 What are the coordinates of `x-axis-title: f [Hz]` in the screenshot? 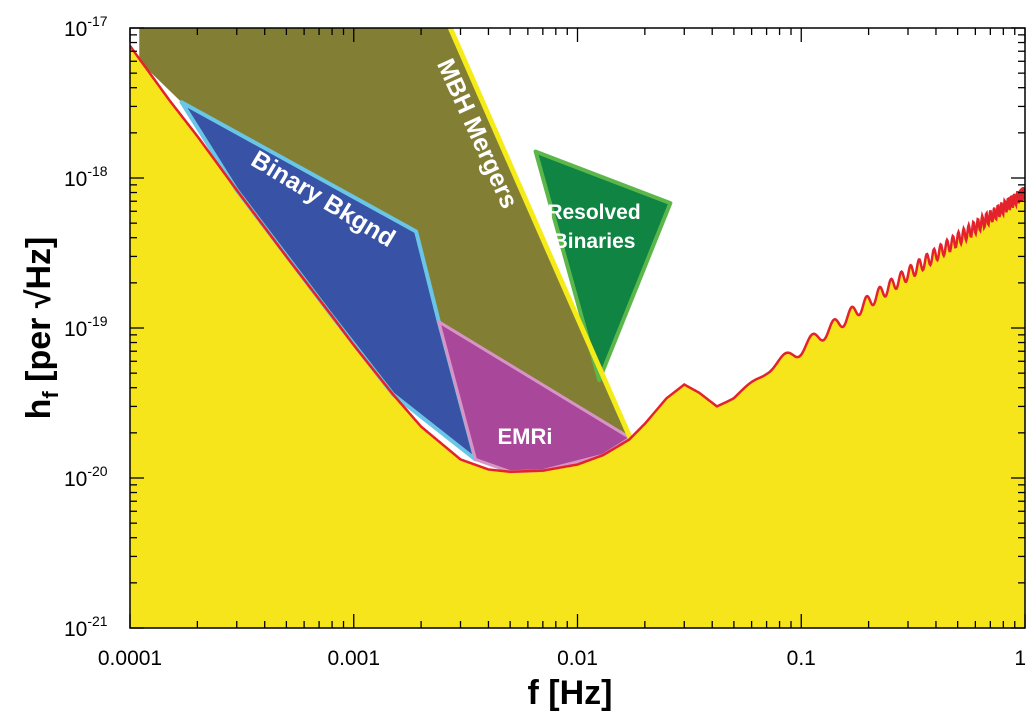 It's located at (570, 693).